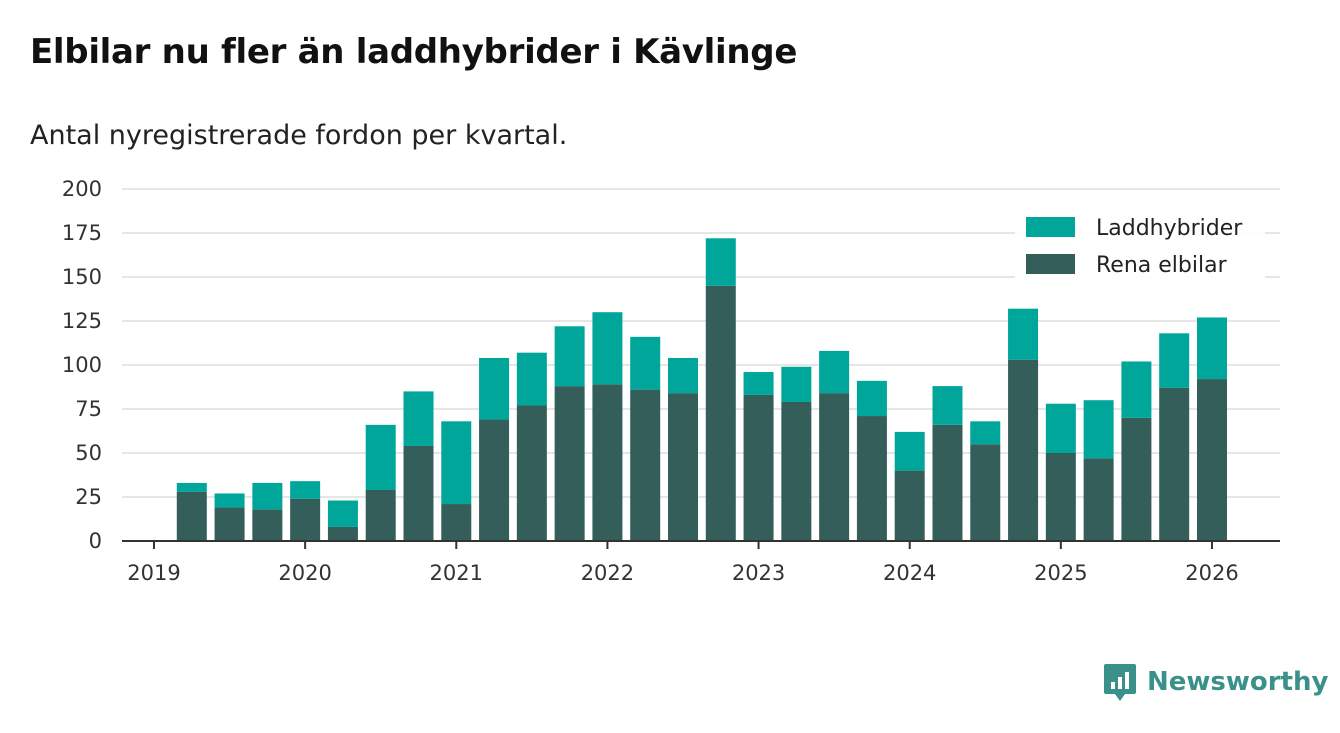 The height and width of the screenshot is (733, 1340). What do you see at coordinates (947, 405) in the screenshot?
I see `bar-laddhybrider-2024-Q2` at bounding box center [947, 405].